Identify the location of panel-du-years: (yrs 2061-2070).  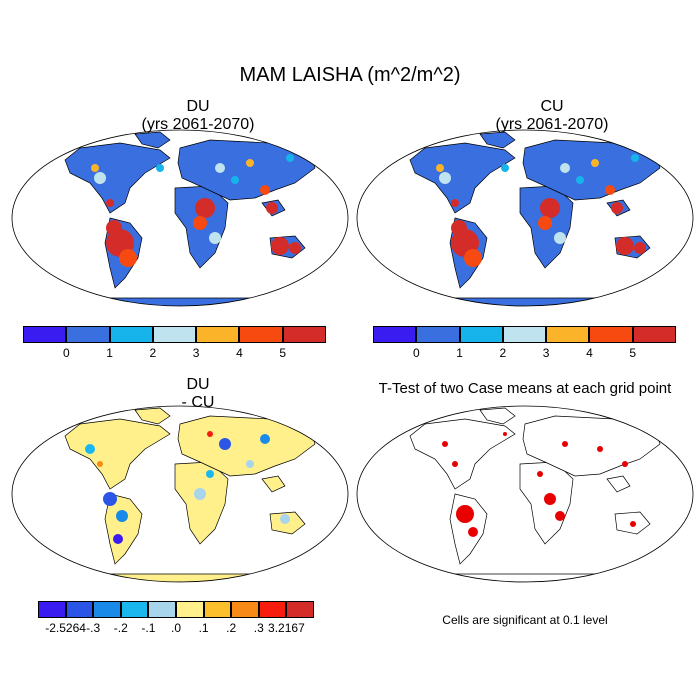
(198, 124).